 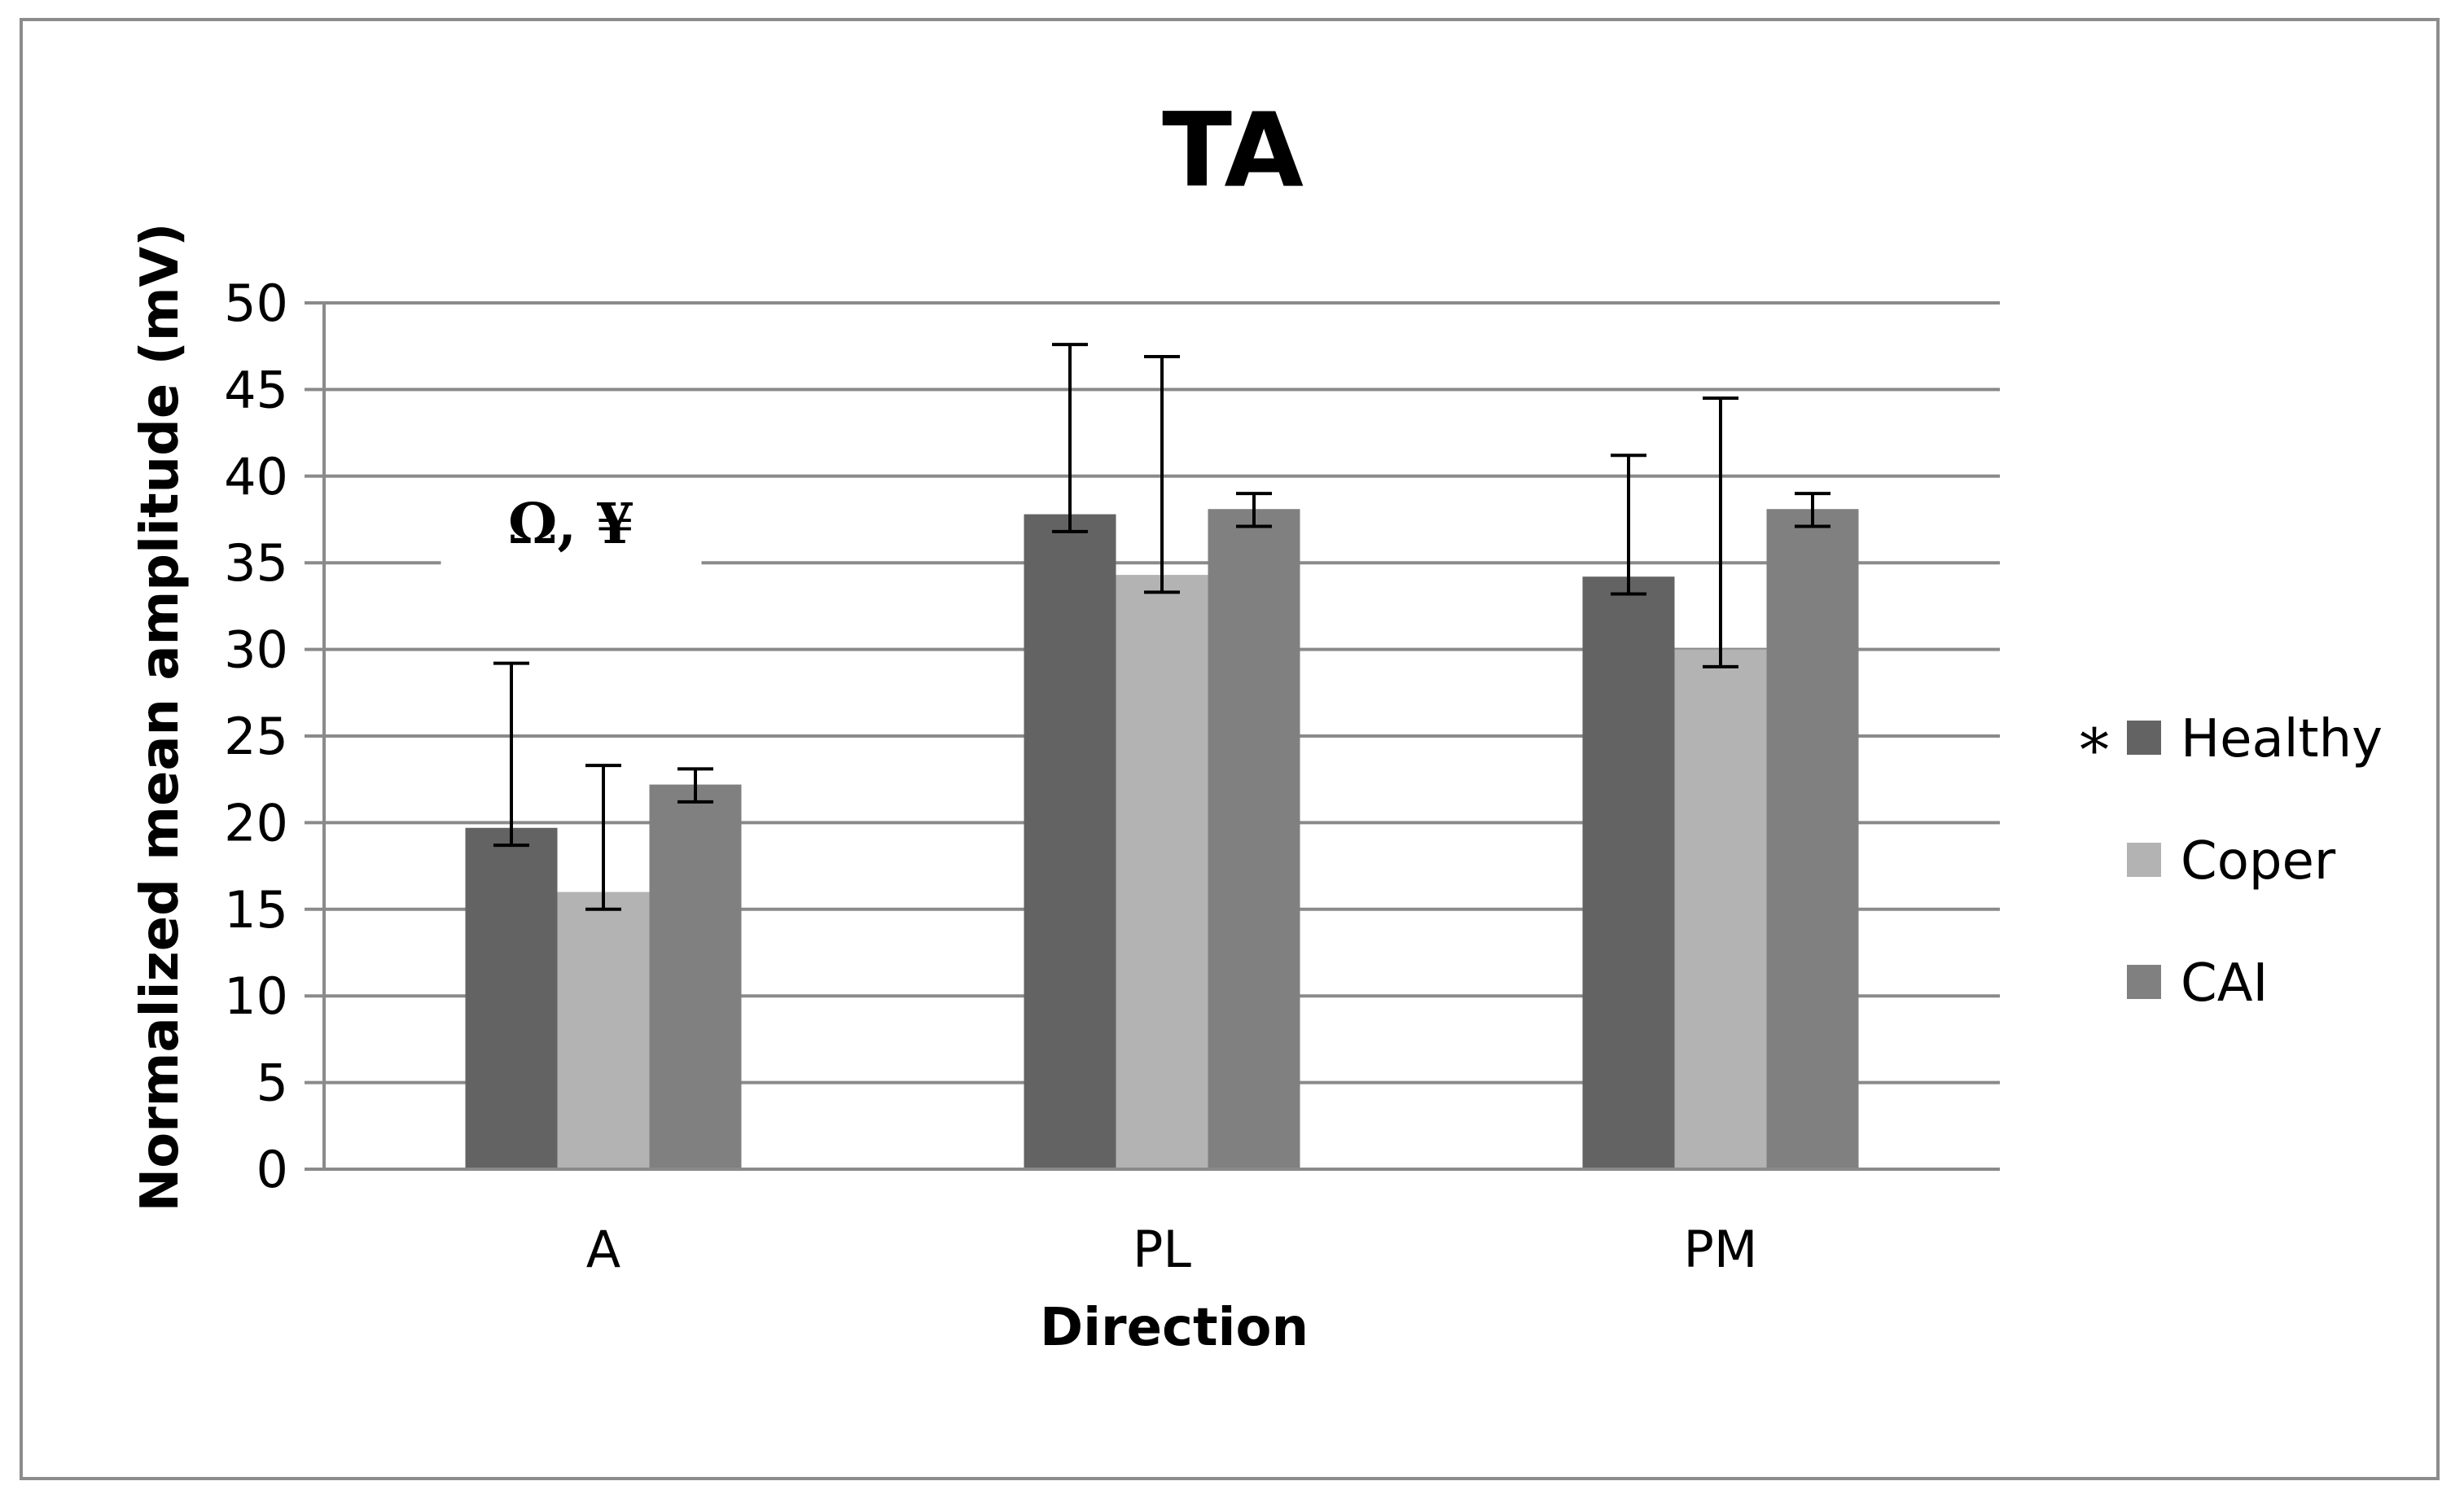 What do you see at coordinates (256, 476) in the screenshot?
I see `y-tick-label: 40` at bounding box center [256, 476].